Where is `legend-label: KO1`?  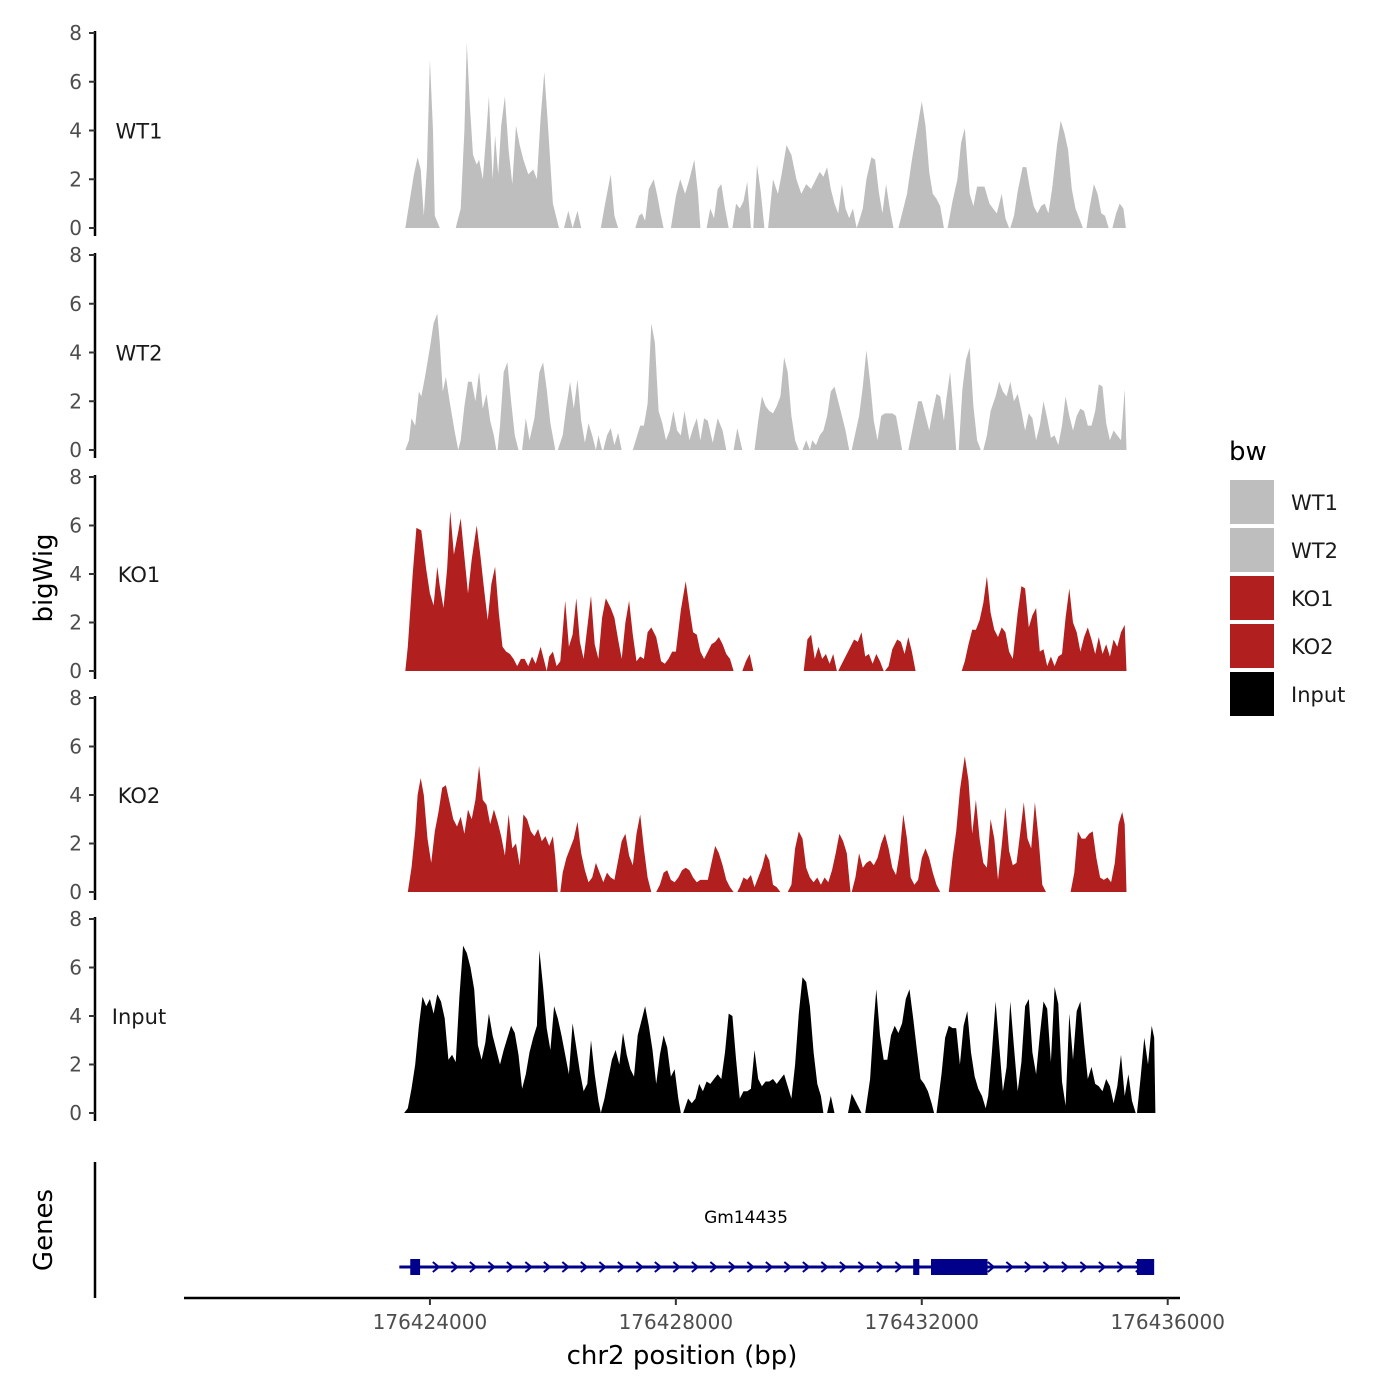 legend-label: KO1 is located at coordinates (1312, 599).